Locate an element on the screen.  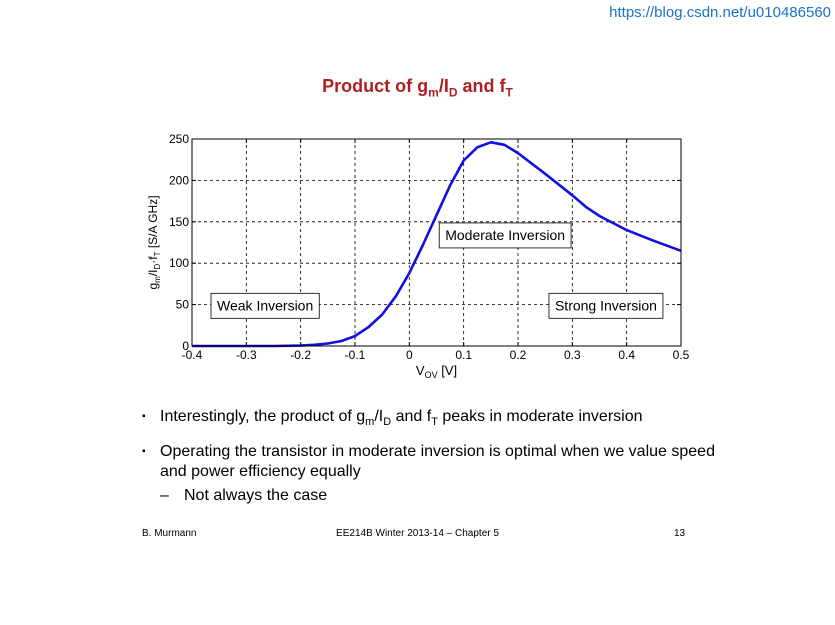
bullet-1-text-mid: /I is located at coordinates (379, 416).